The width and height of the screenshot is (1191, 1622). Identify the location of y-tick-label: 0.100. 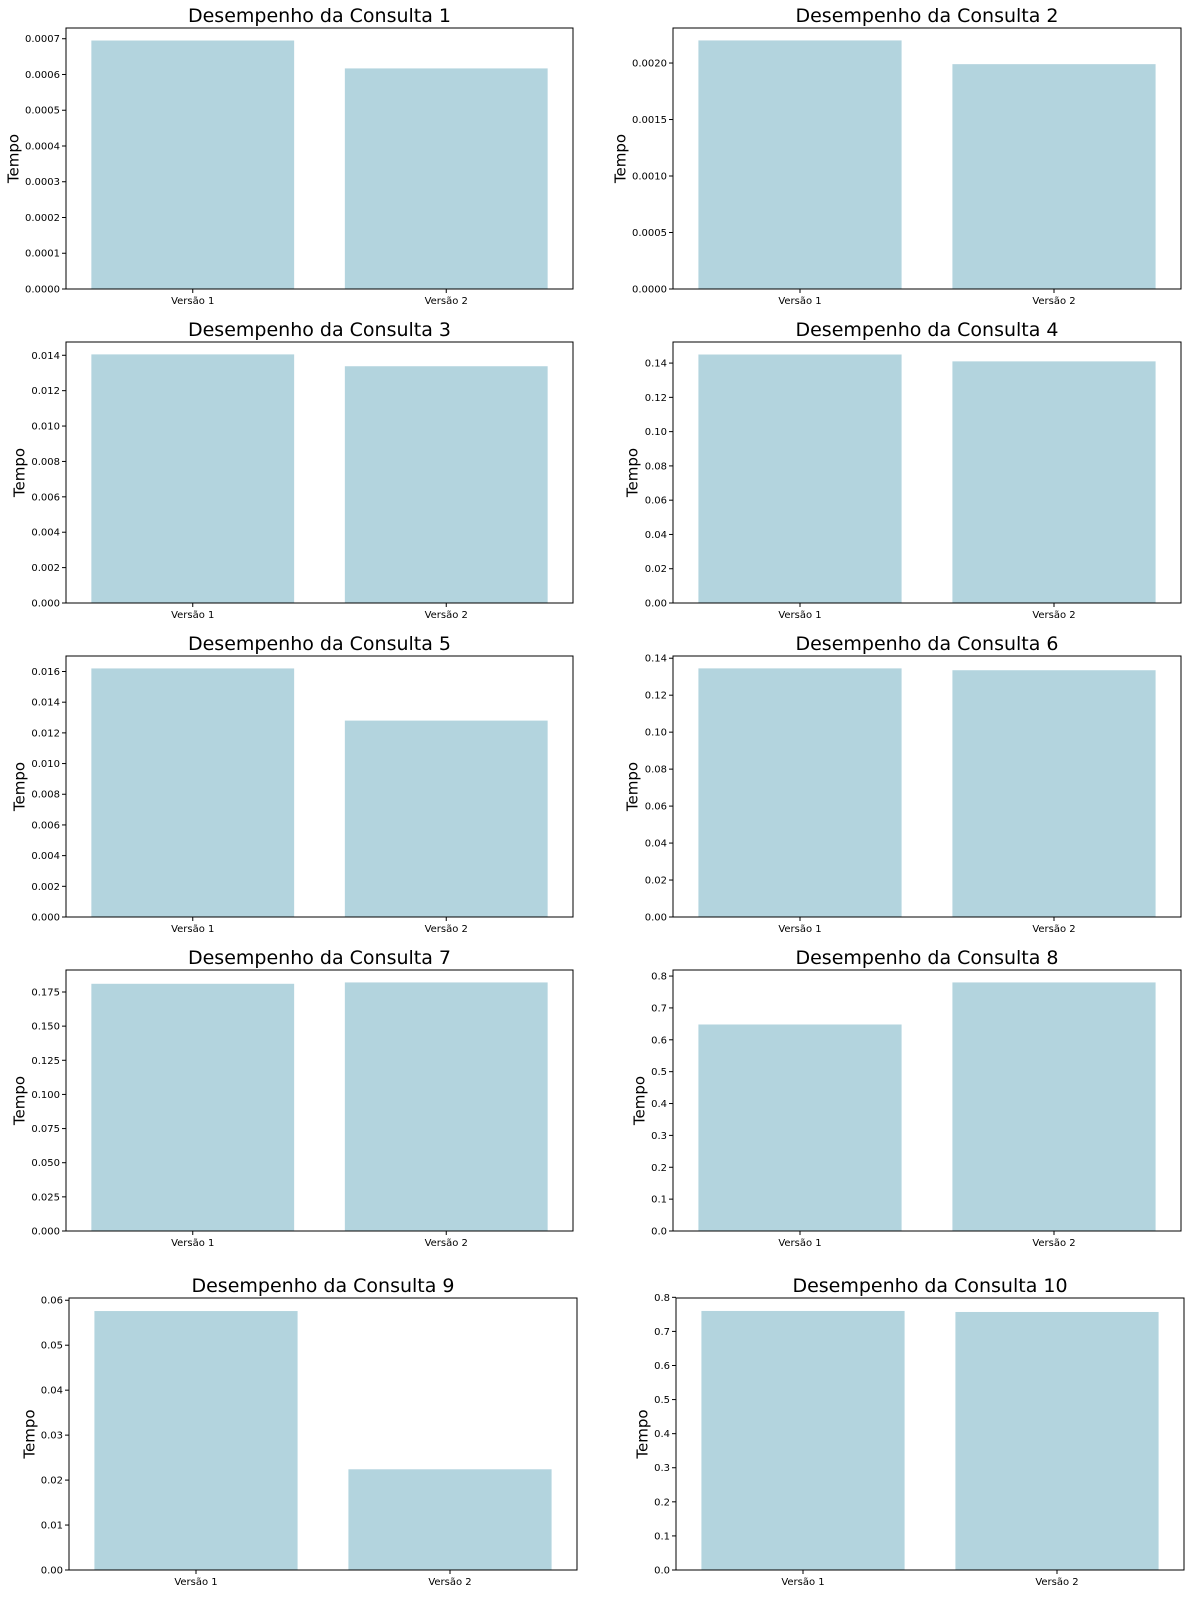
(45, 1095).